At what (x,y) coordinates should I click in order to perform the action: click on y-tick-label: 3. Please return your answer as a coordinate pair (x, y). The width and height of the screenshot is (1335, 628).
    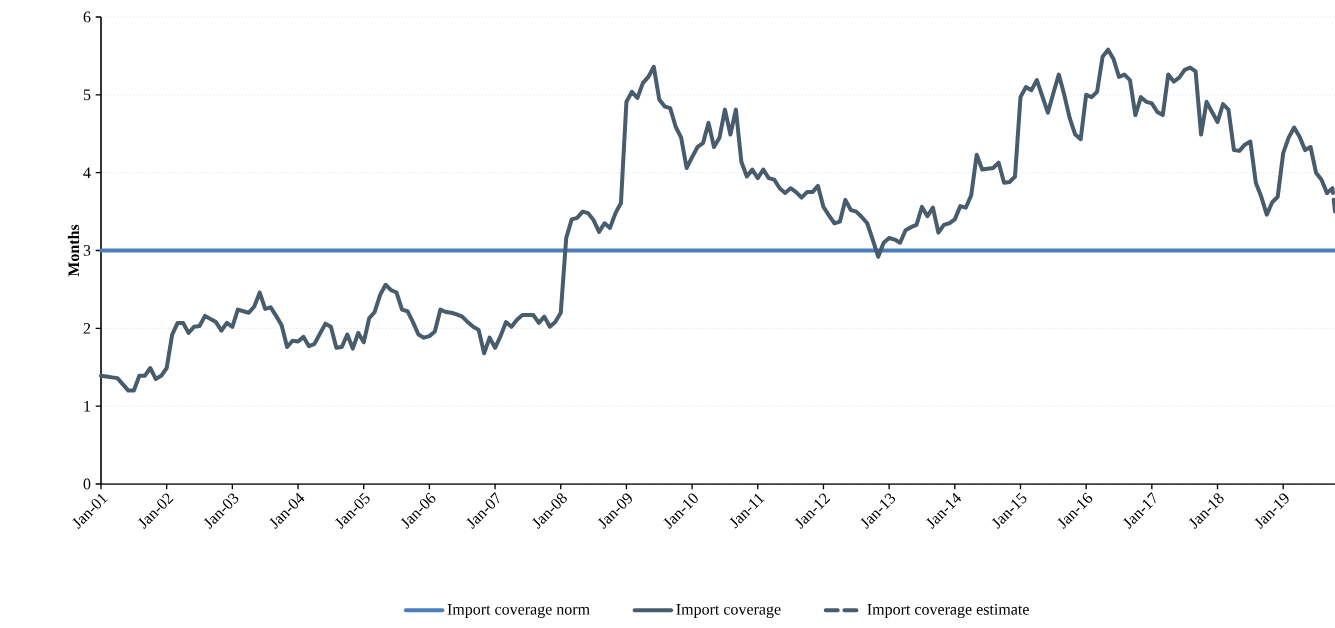
    Looking at the image, I should click on (87, 250).